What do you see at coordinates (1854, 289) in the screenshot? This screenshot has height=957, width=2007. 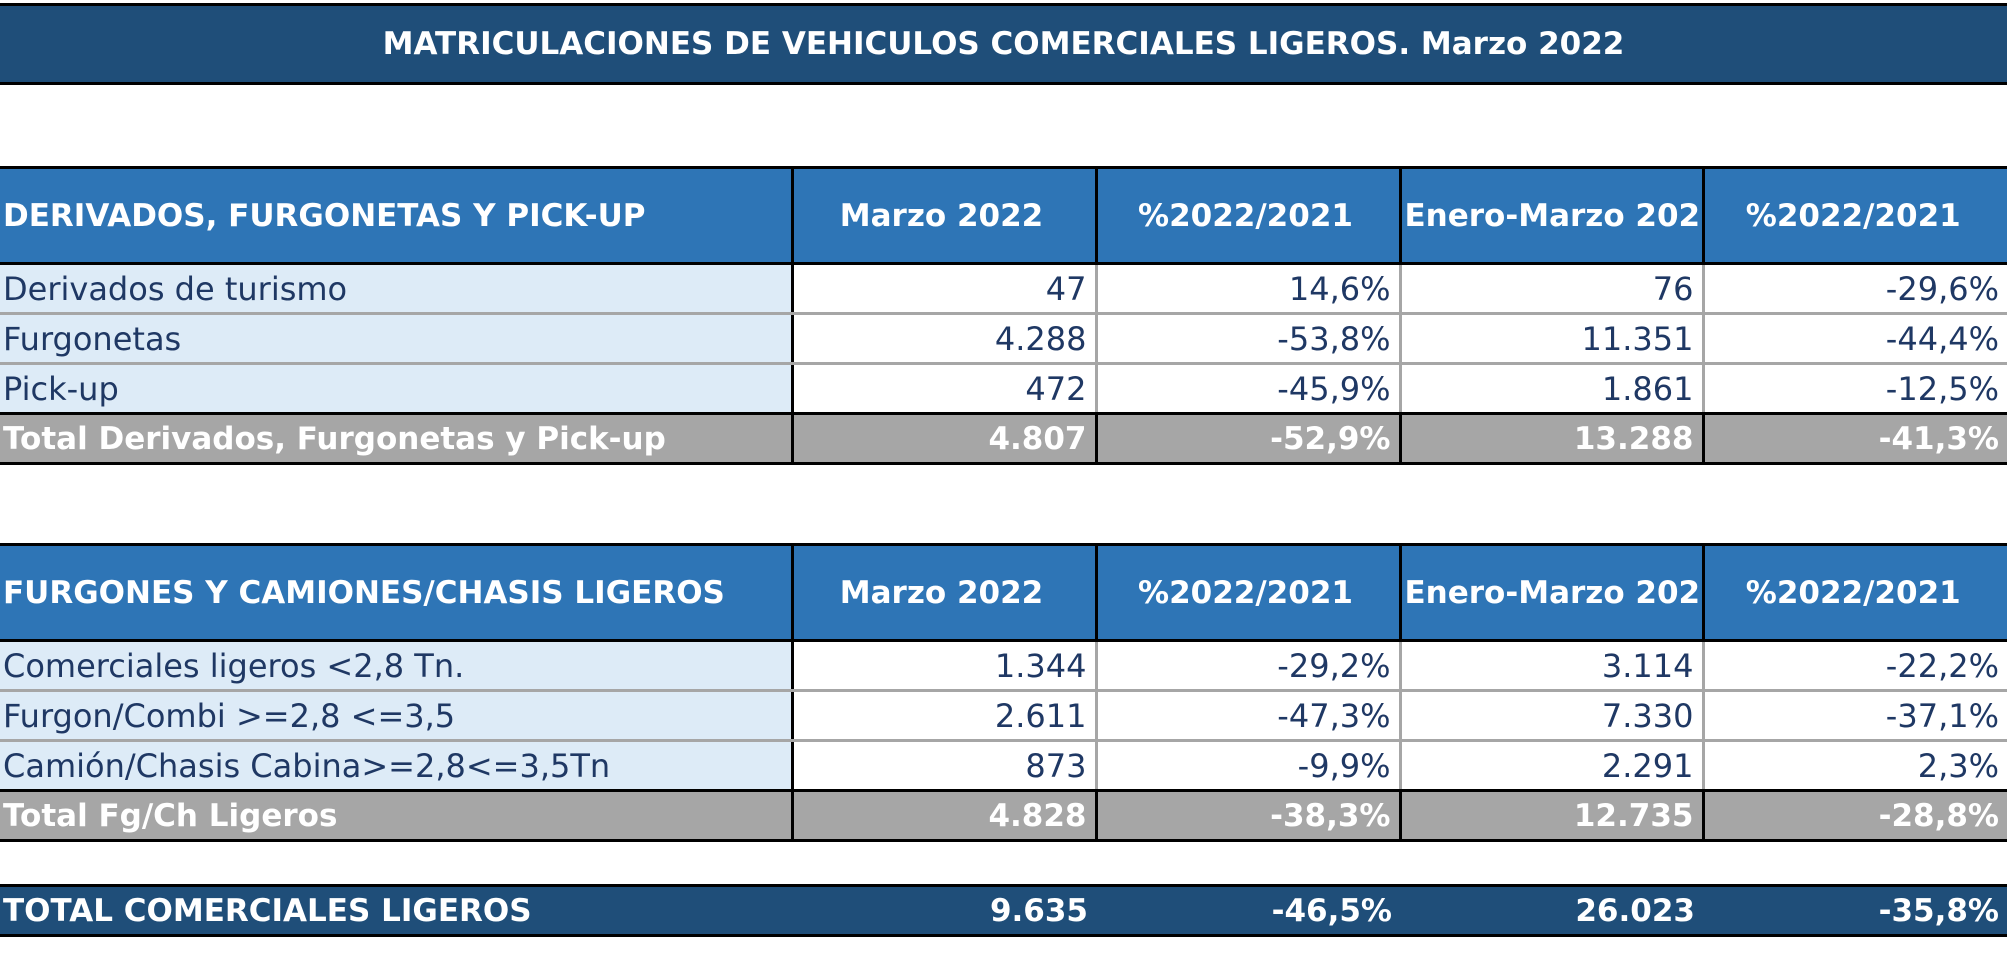 I see `cell-pct-ytd: -29,6%` at bounding box center [1854, 289].